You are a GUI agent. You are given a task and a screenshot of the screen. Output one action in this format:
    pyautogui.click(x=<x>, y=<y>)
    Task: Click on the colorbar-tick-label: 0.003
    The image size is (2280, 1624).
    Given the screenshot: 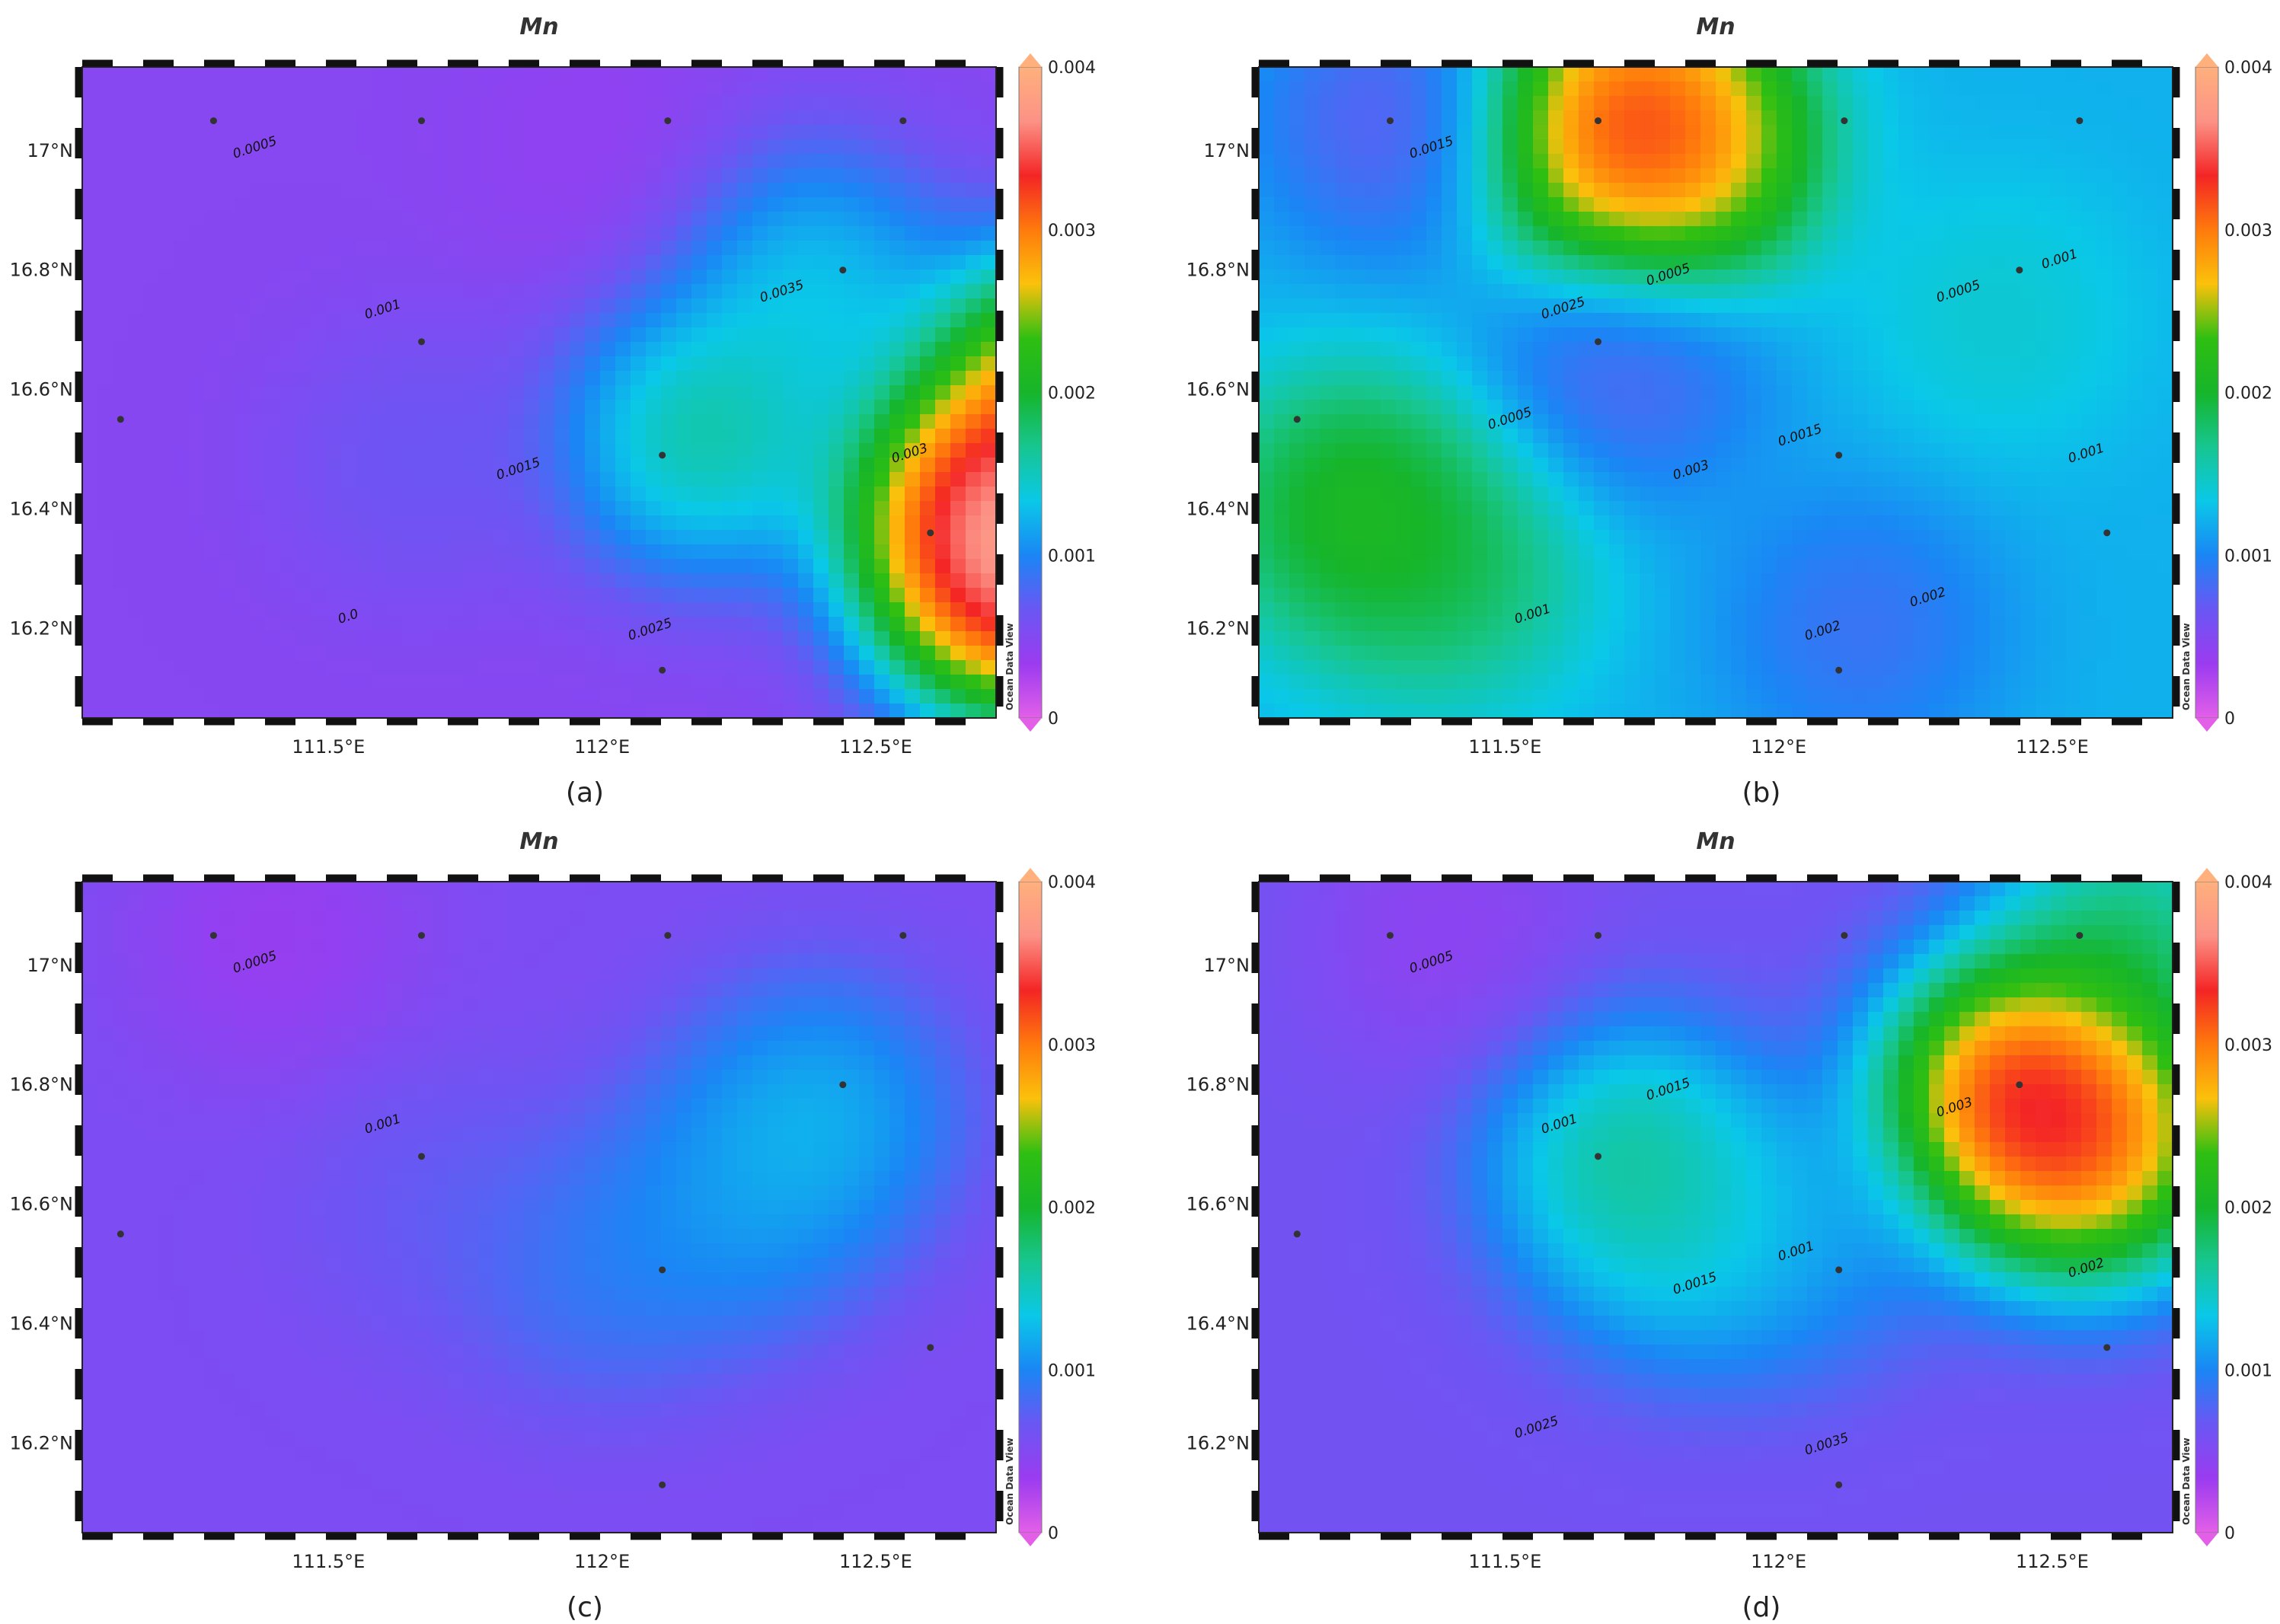 What is the action you would take?
    pyautogui.click(x=1072, y=1045)
    